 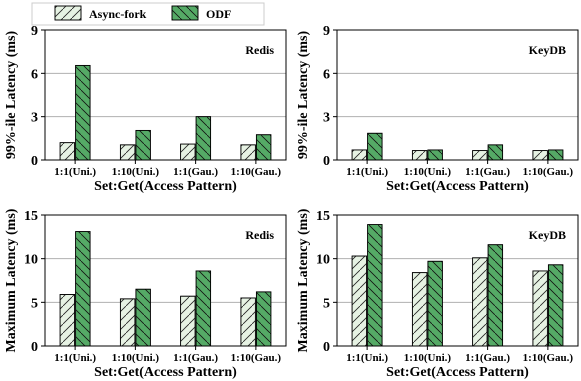 What do you see at coordinates (185, 13) in the screenshot?
I see `legend-swatch-odf-hatch` at bounding box center [185, 13].